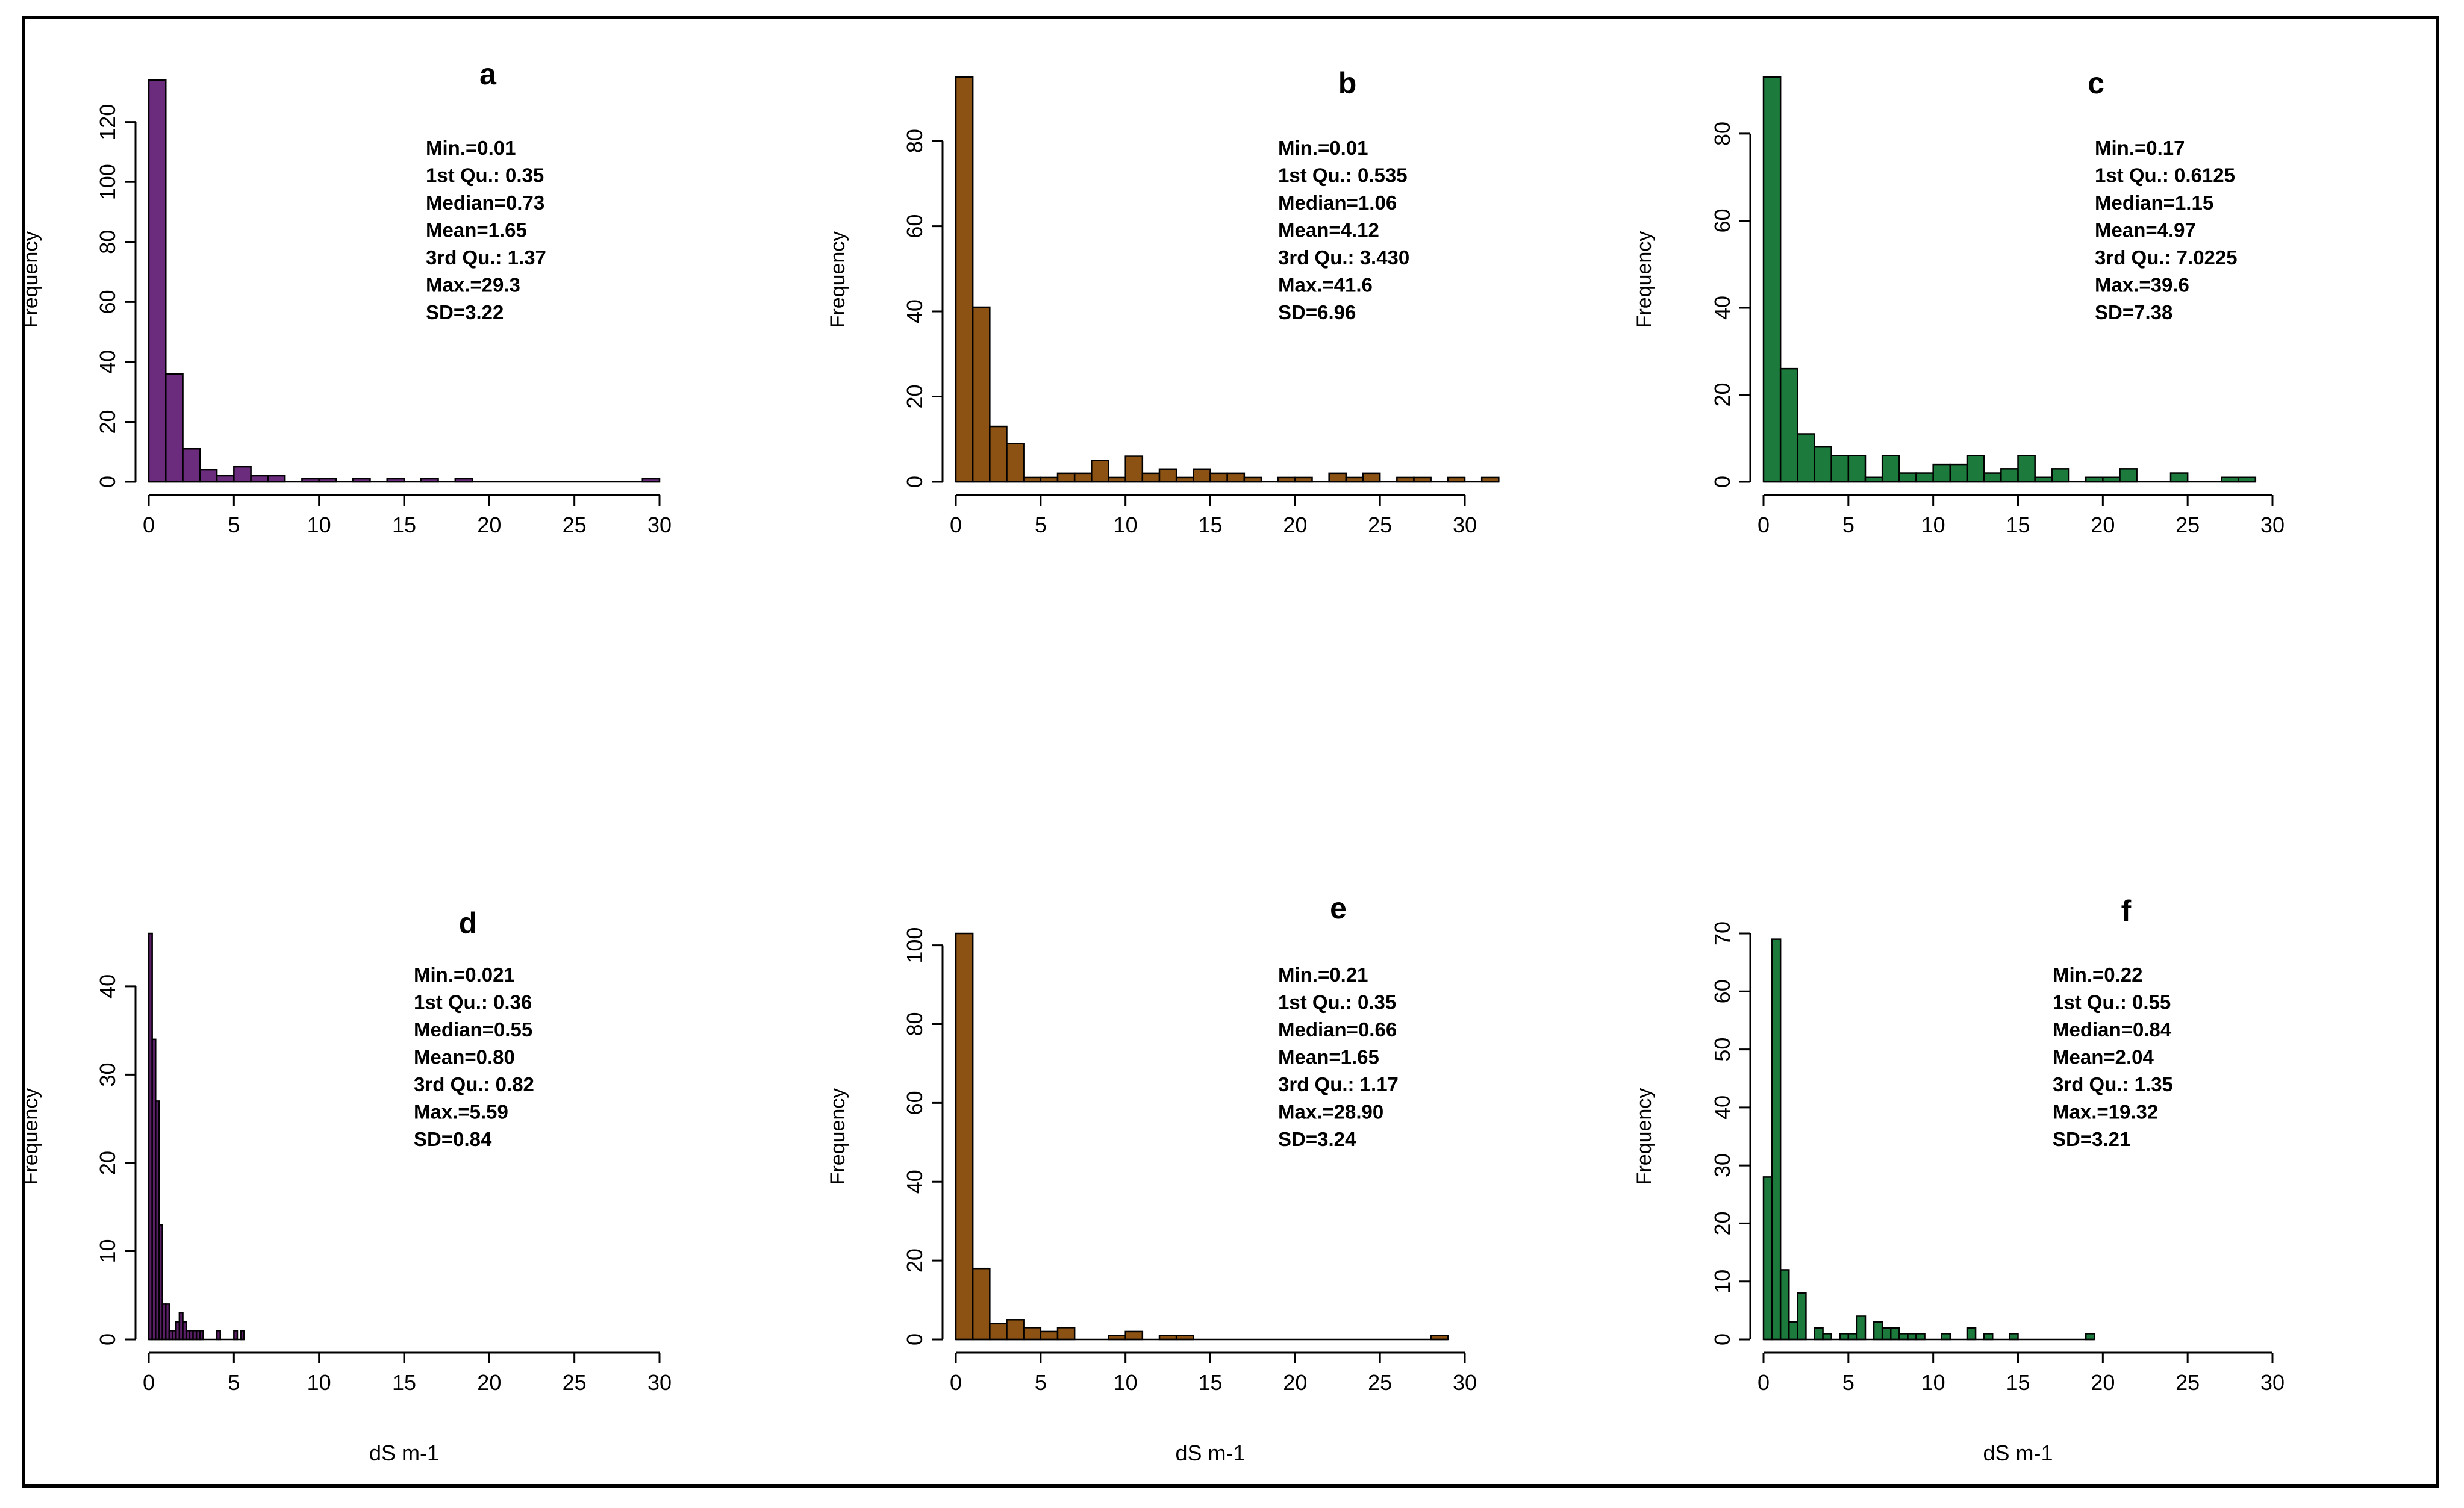 Image resolution: width=2464 pixels, height=1508 pixels. I want to click on summary-stat: SD=3.22, so click(465, 312).